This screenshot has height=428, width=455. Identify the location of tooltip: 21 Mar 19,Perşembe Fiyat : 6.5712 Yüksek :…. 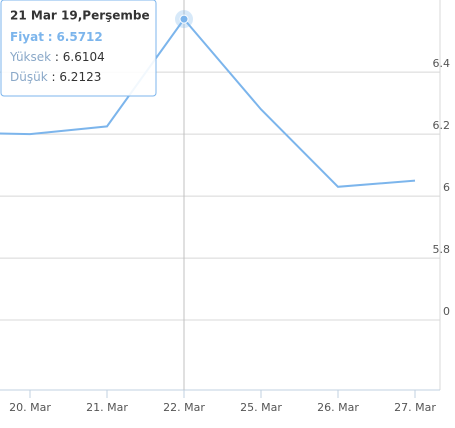
(78, 48).